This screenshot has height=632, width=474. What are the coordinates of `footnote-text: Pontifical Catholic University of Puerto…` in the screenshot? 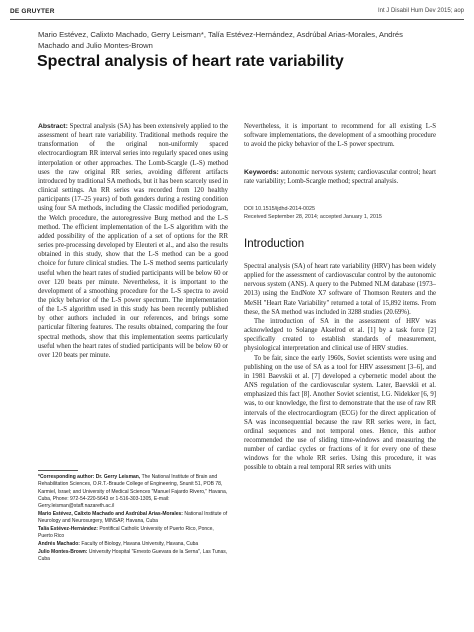 It's located at (126, 533).